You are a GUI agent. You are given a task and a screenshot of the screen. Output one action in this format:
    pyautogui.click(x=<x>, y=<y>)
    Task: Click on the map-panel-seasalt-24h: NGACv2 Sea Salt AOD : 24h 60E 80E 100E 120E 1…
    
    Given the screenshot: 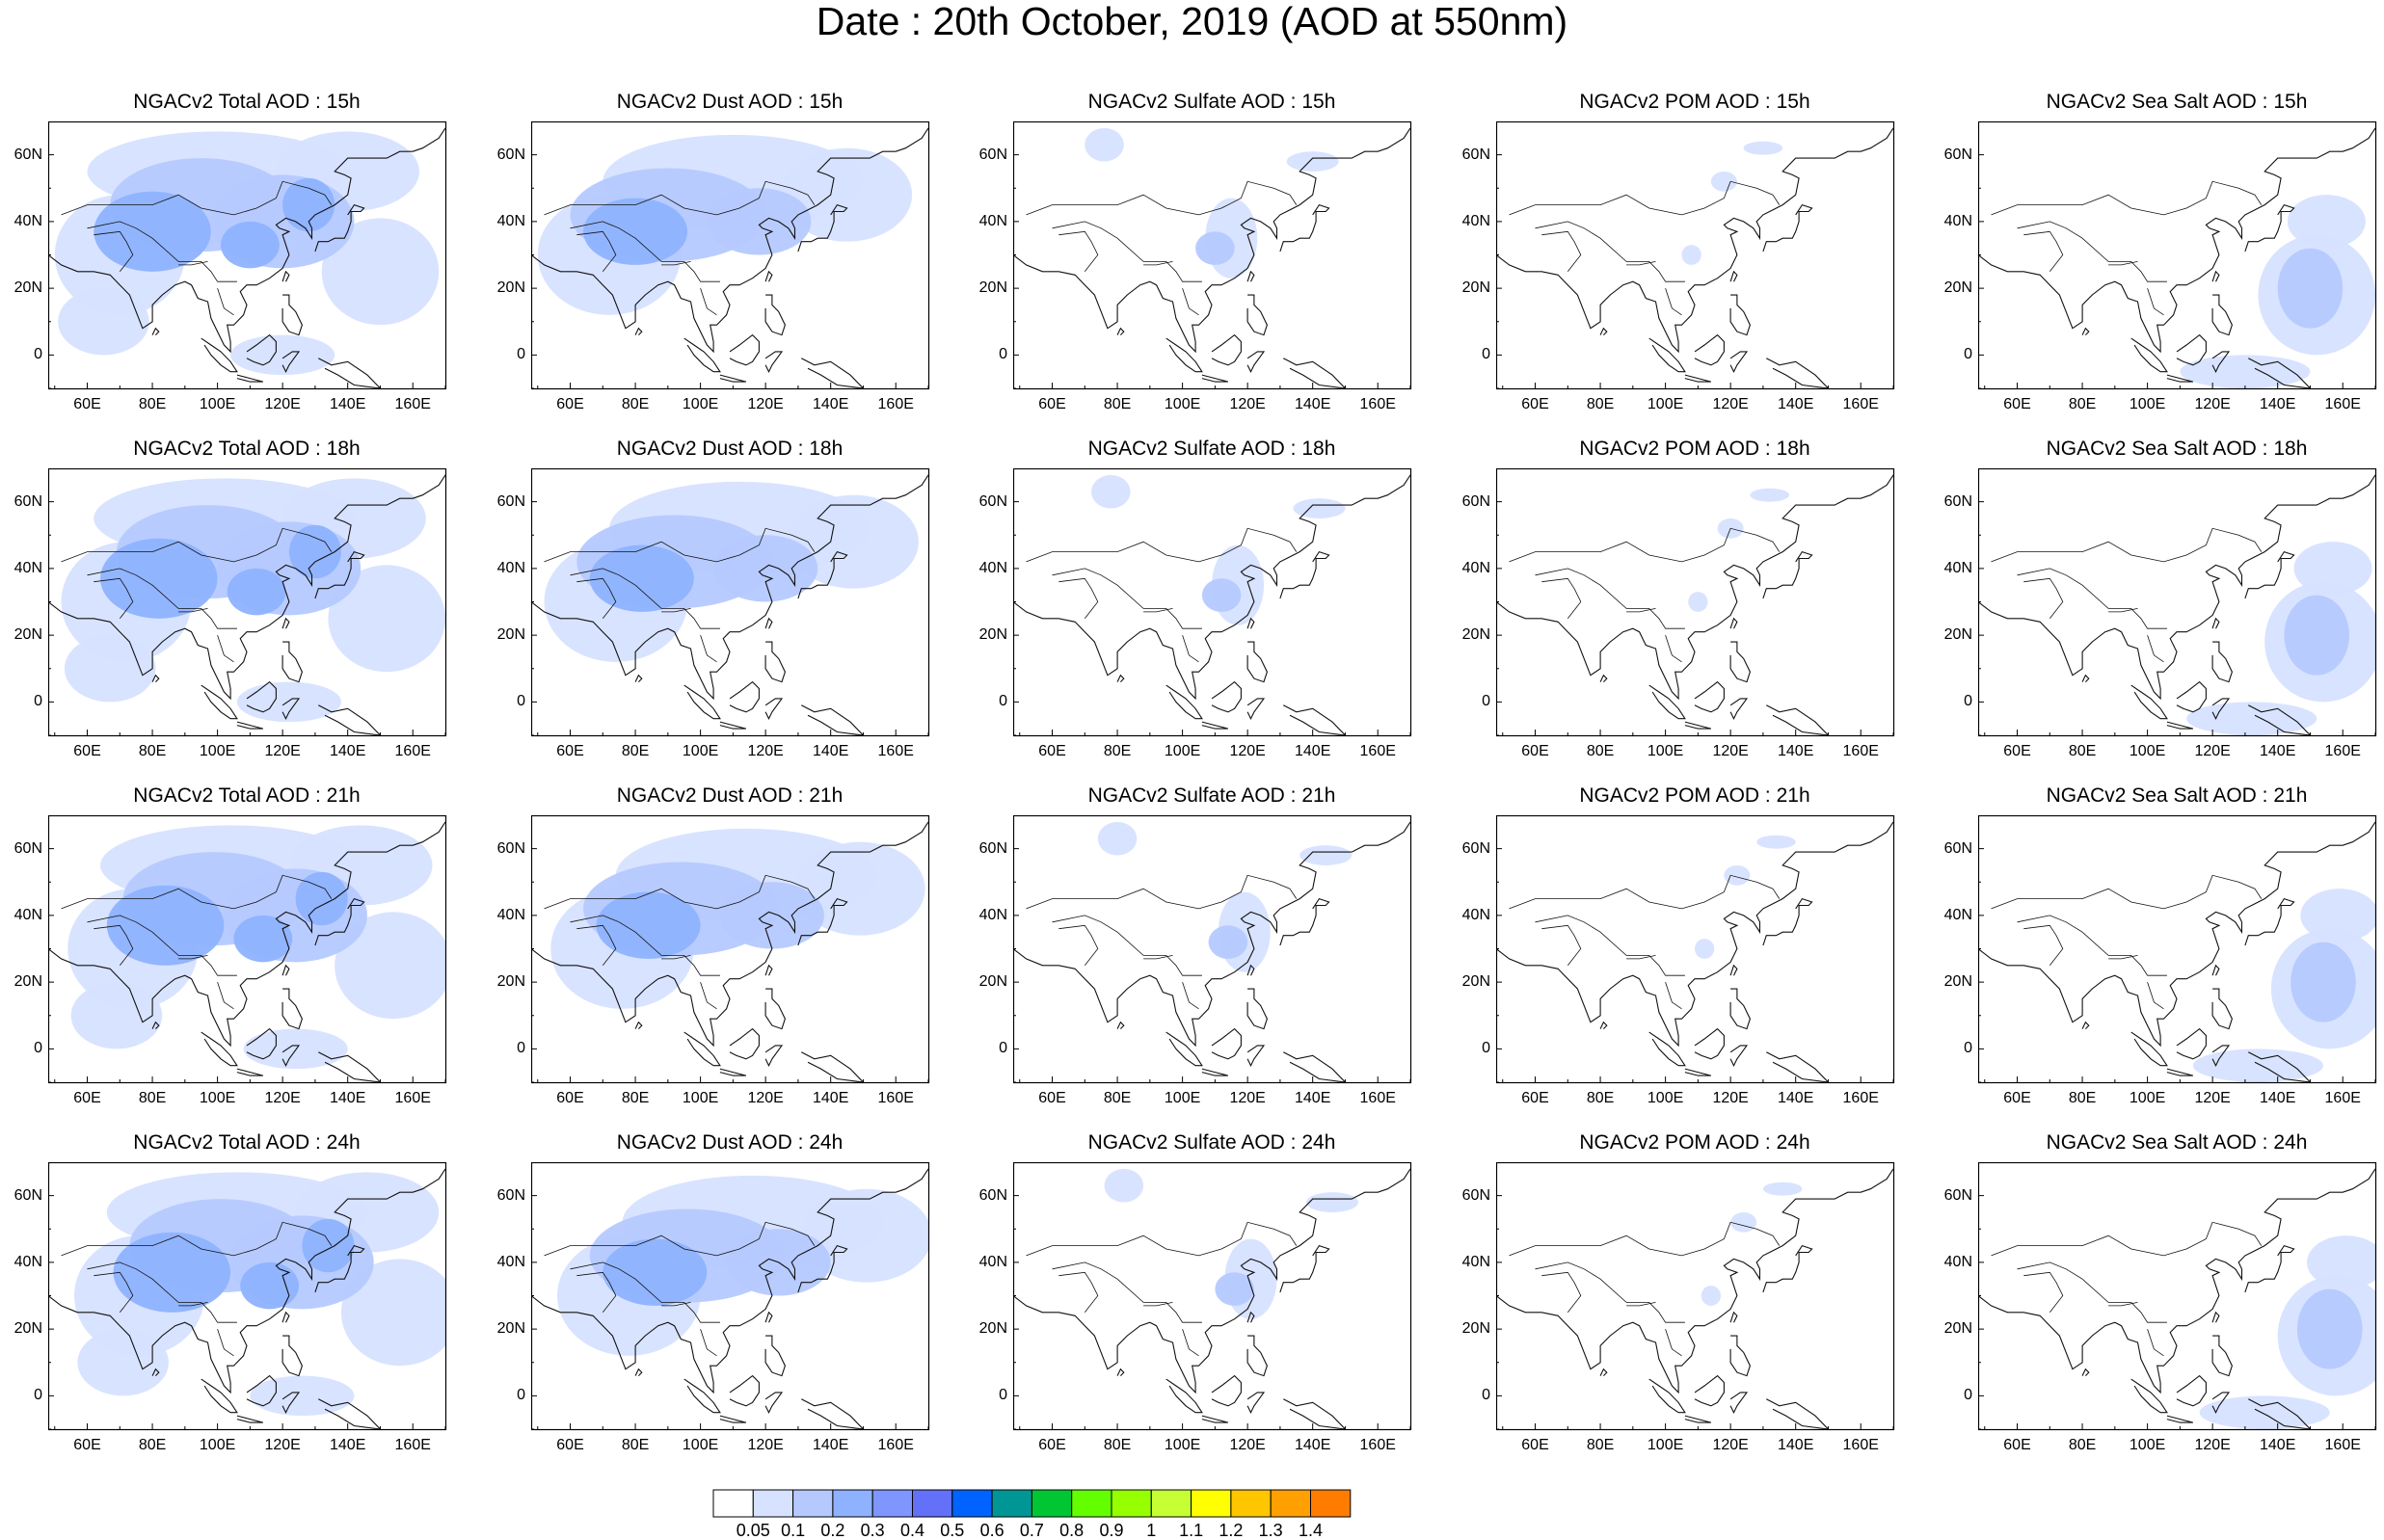 What is the action you would take?
    pyautogui.click(x=2164, y=1301)
    